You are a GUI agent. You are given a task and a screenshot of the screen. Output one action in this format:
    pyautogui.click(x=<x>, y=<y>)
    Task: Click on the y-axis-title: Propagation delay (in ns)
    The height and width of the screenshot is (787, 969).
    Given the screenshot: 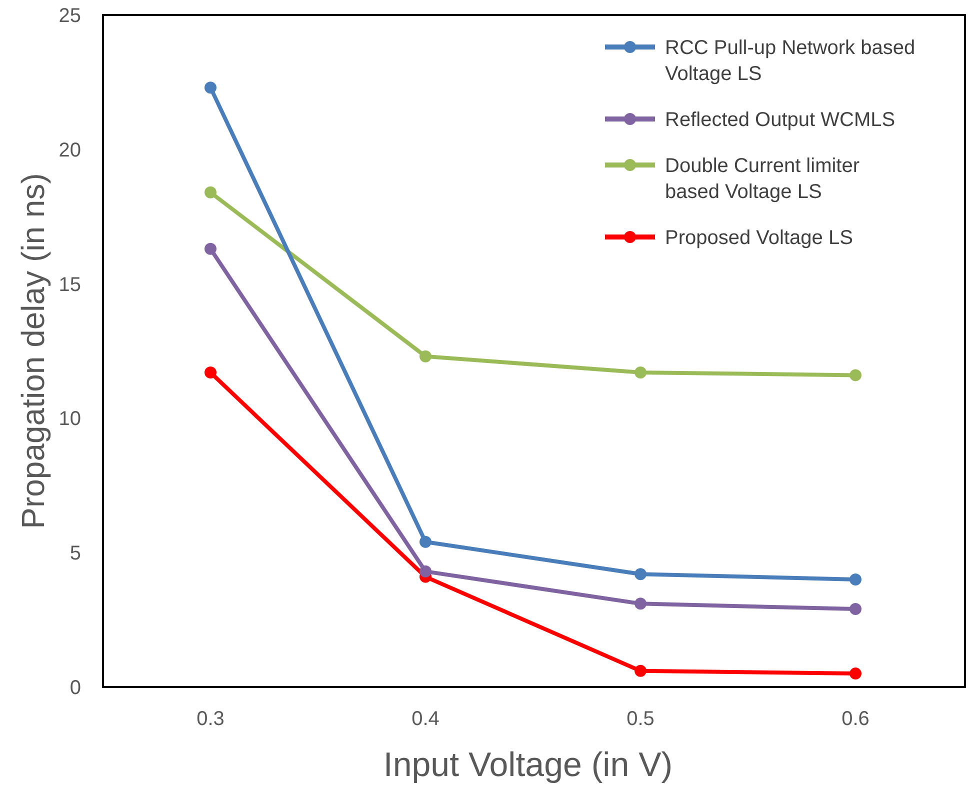 What is the action you would take?
    pyautogui.click(x=33, y=351)
    